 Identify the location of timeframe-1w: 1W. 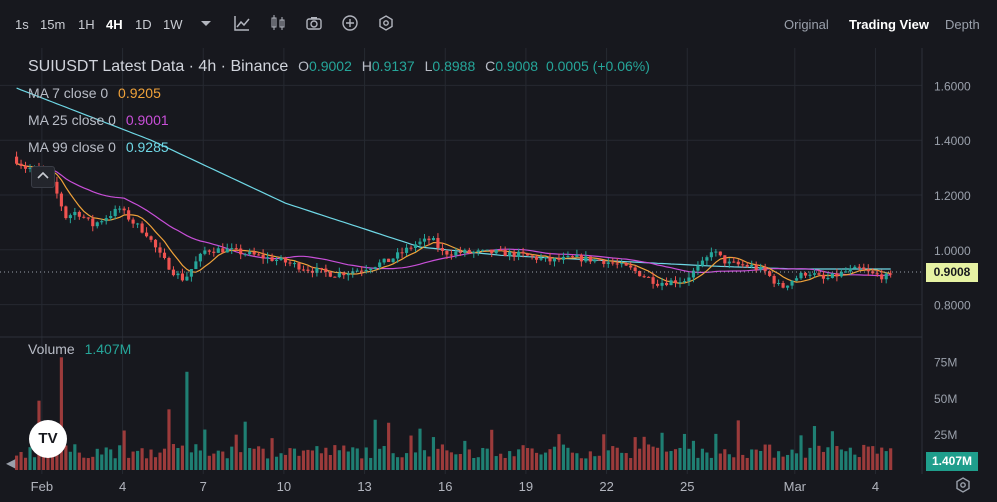
(173, 24).